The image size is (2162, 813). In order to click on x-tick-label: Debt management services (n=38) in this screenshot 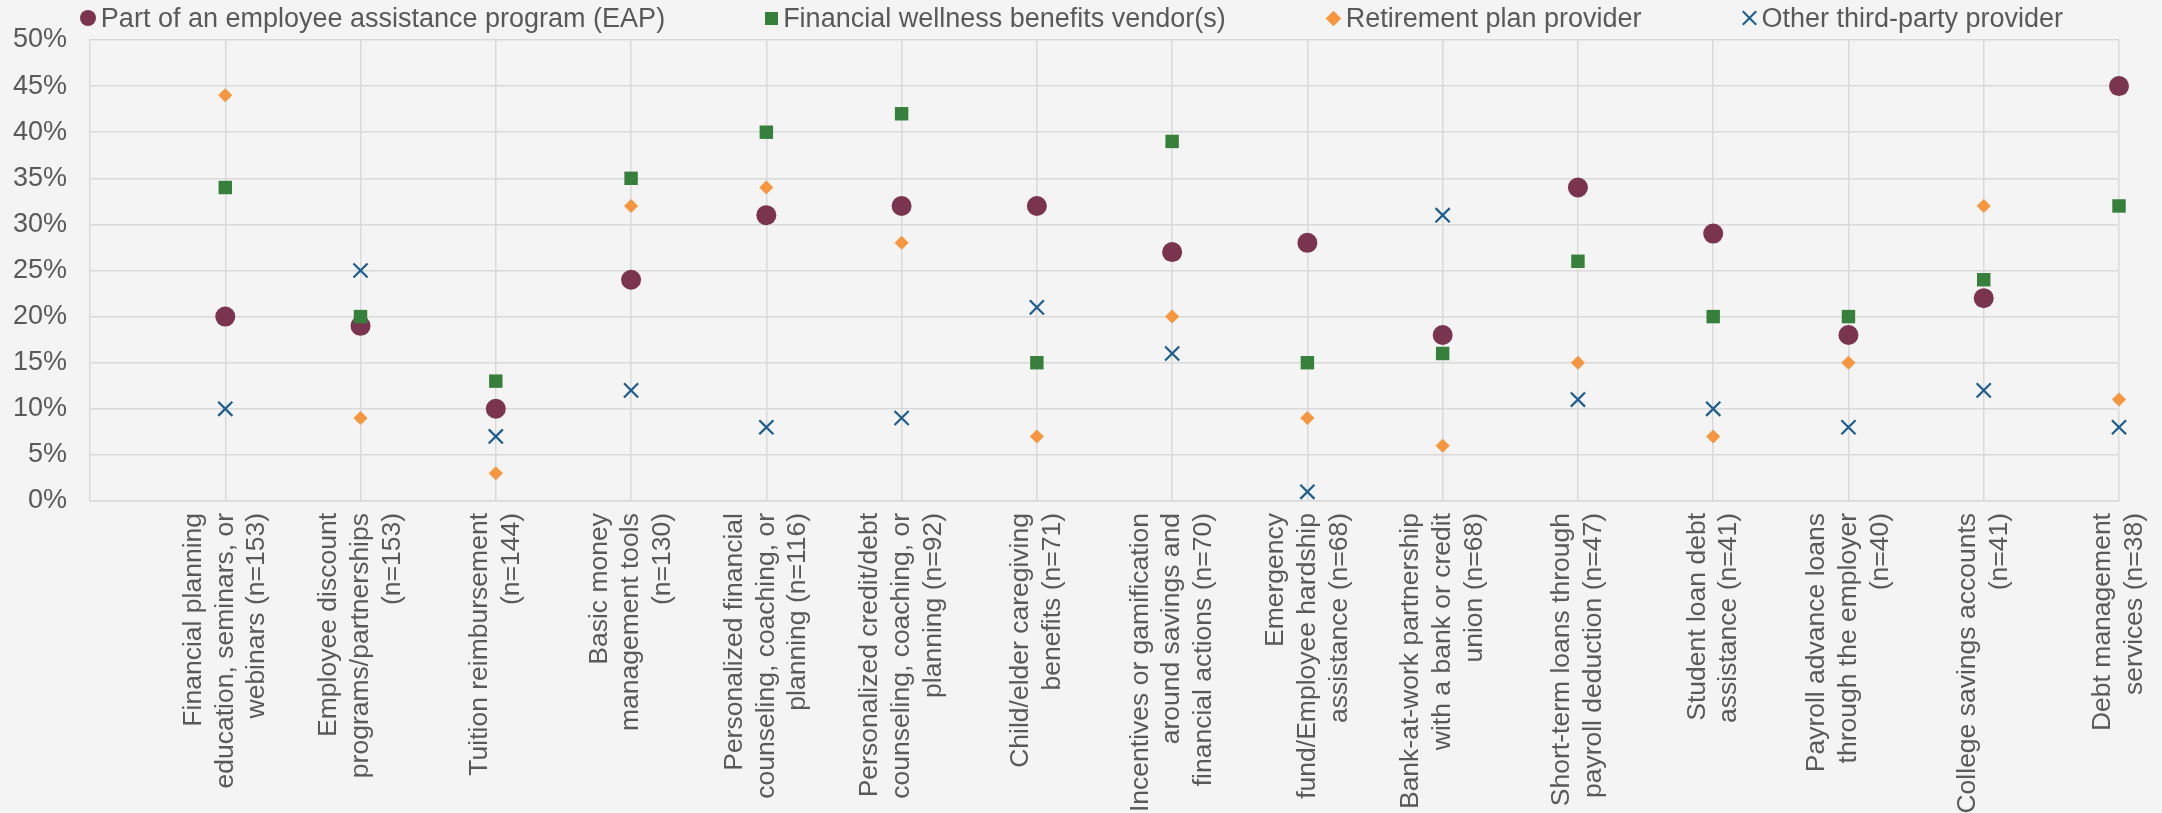, I will do `click(2117, 622)`.